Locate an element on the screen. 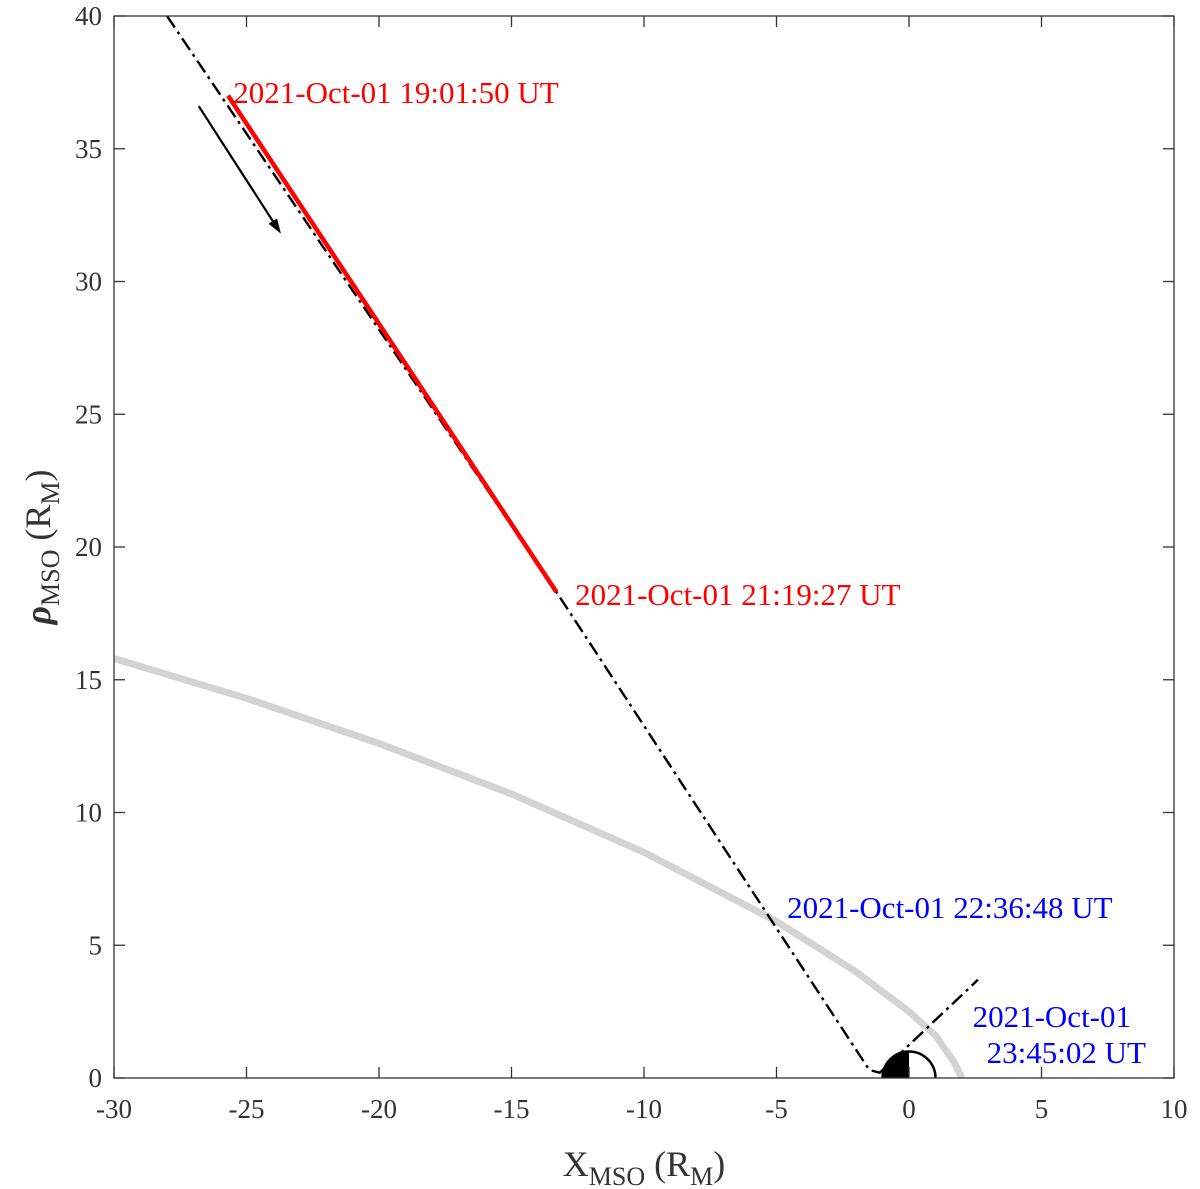  y-tick-label: 25 is located at coordinates (88, 414).